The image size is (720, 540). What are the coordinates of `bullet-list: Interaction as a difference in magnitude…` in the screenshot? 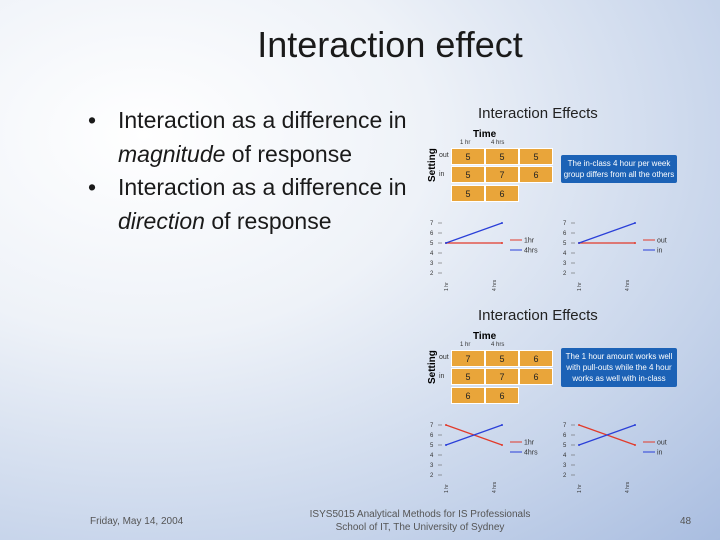 It's located at (248, 171).